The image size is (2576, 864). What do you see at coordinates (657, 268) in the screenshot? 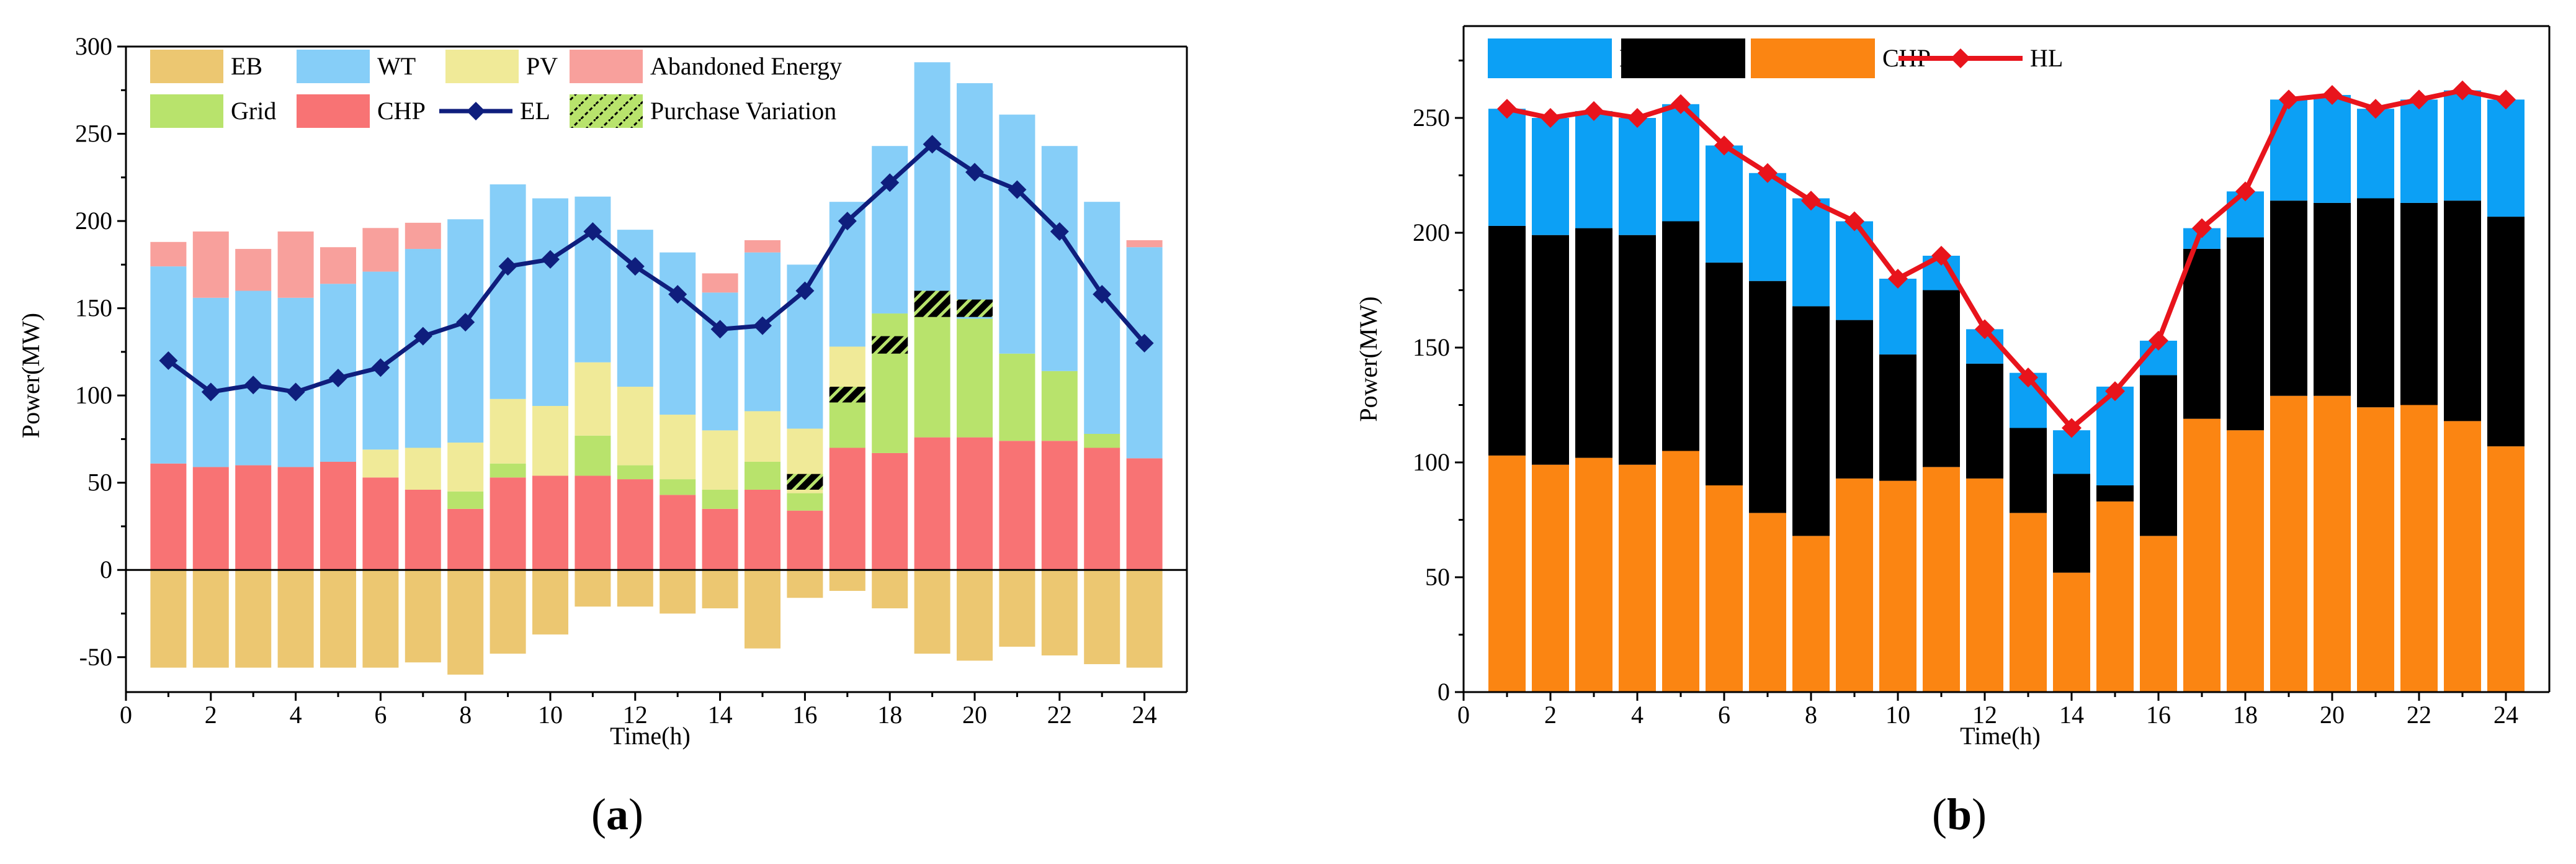
I see `line-el` at bounding box center [657, 268].